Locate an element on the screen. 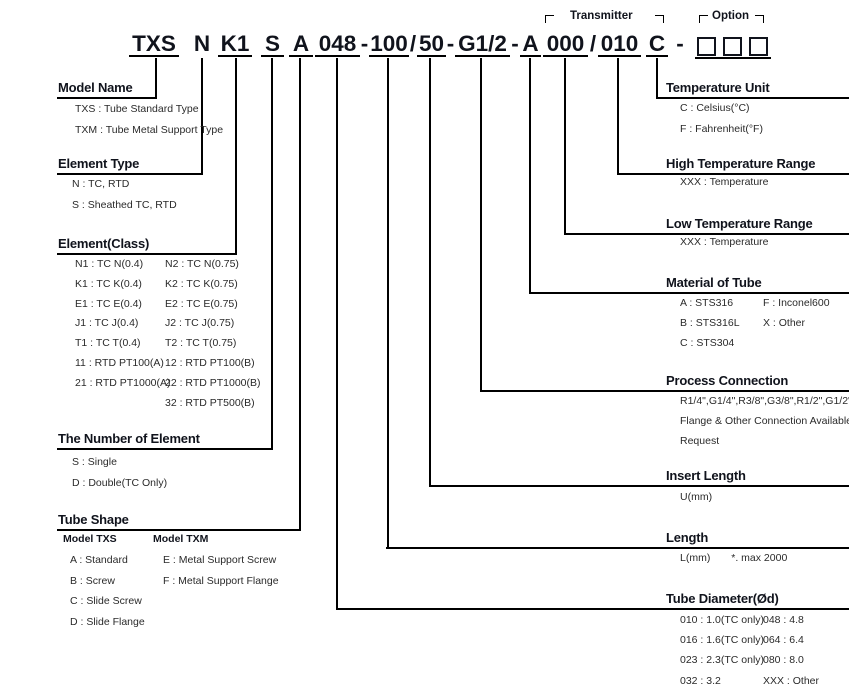 The height and width of the screenshot is (700, 849). list-item: B : Screw is located at coordinates (92, 580).